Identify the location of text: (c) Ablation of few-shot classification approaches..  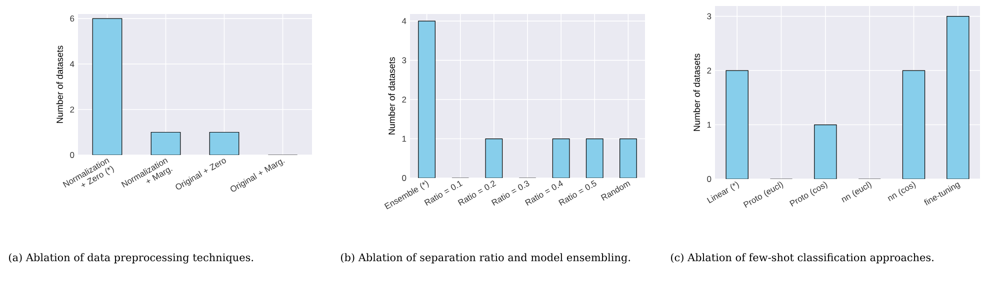
(802, 258).